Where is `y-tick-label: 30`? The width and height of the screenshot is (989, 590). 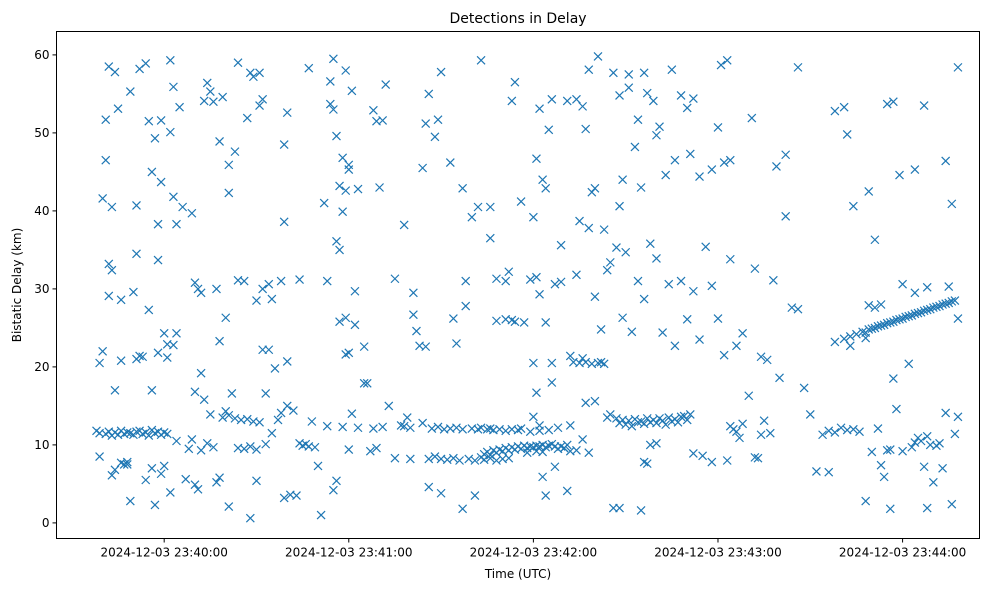
y-tick-label: 30 is located at coordinates (41, 289).